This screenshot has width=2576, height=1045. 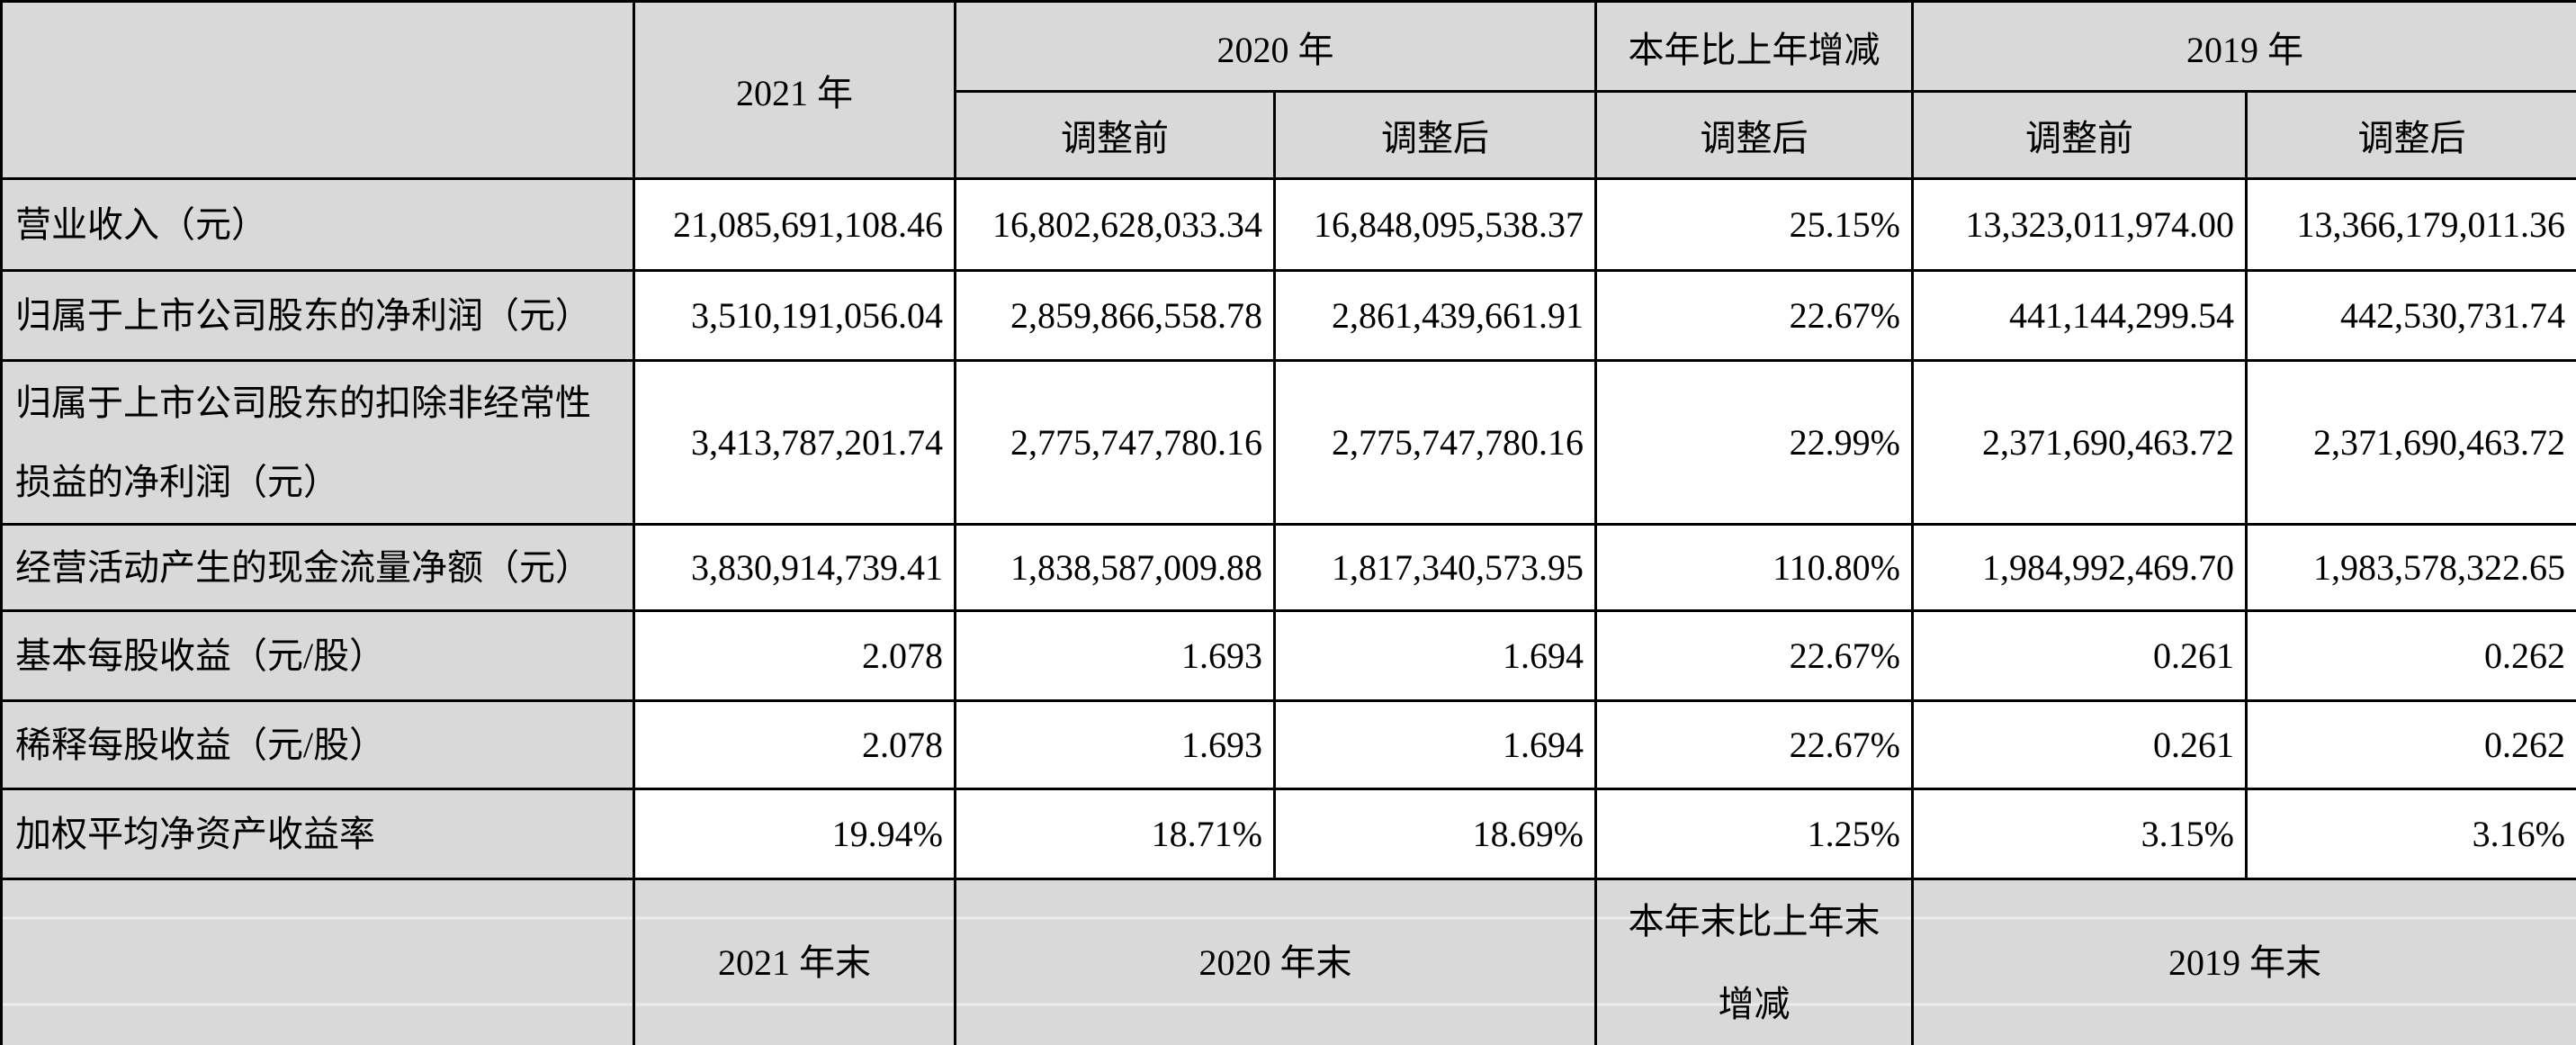 I want to click on cell-2020-before: 2,859,866,558.78, so click(x=1115, y=315).